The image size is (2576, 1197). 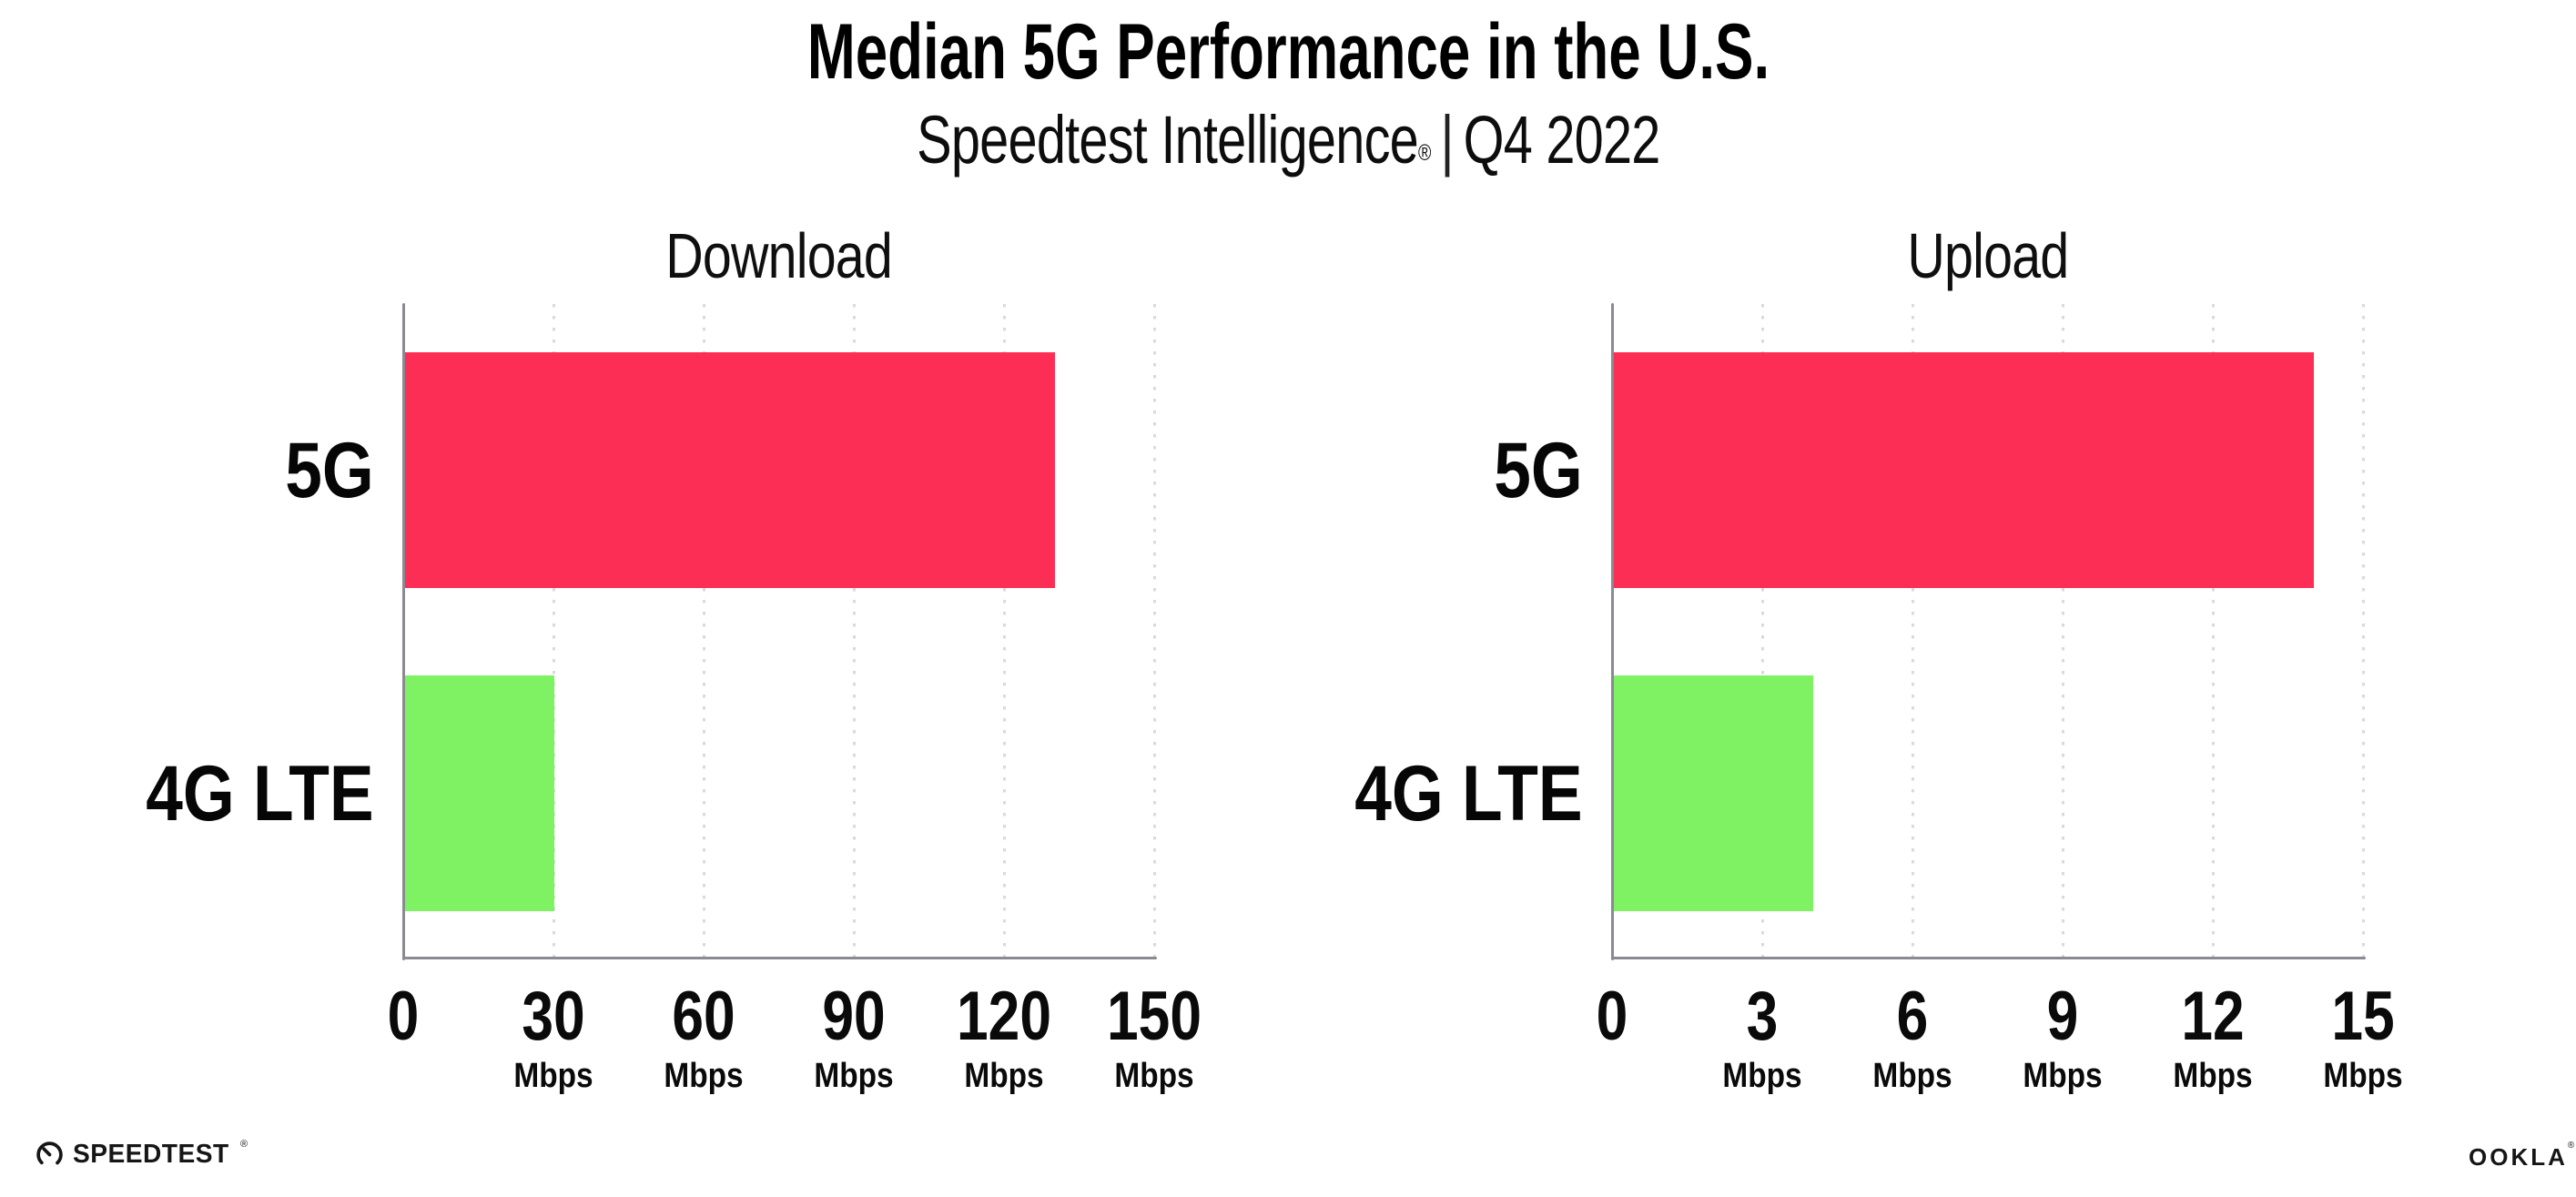 I want to click on download-x-tick-120: 120 Mbps, so click(x=1004, y=1037).